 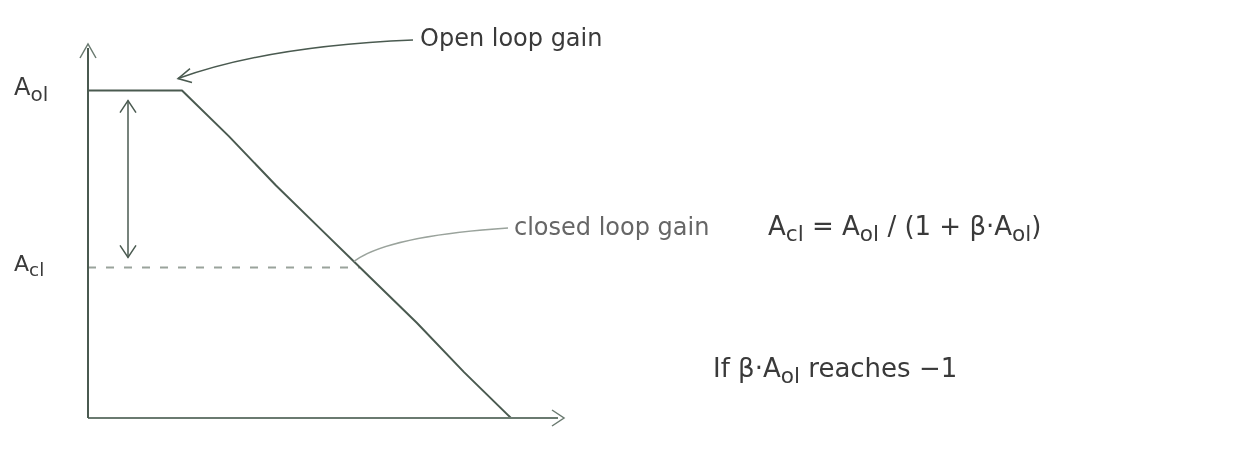 I want to click on text: Open loop gain, so click(x=511, y=38).